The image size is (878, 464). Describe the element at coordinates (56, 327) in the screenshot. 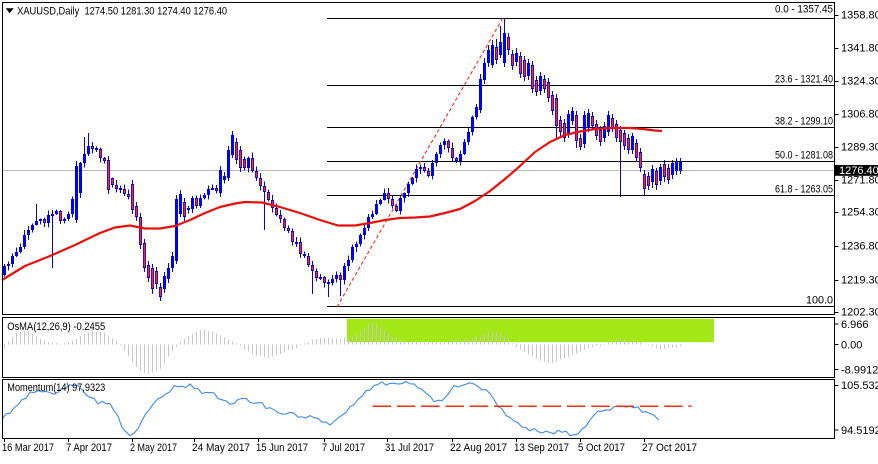

I see `svg-text: OsMA(12,26,9) -0.2455` at that location.